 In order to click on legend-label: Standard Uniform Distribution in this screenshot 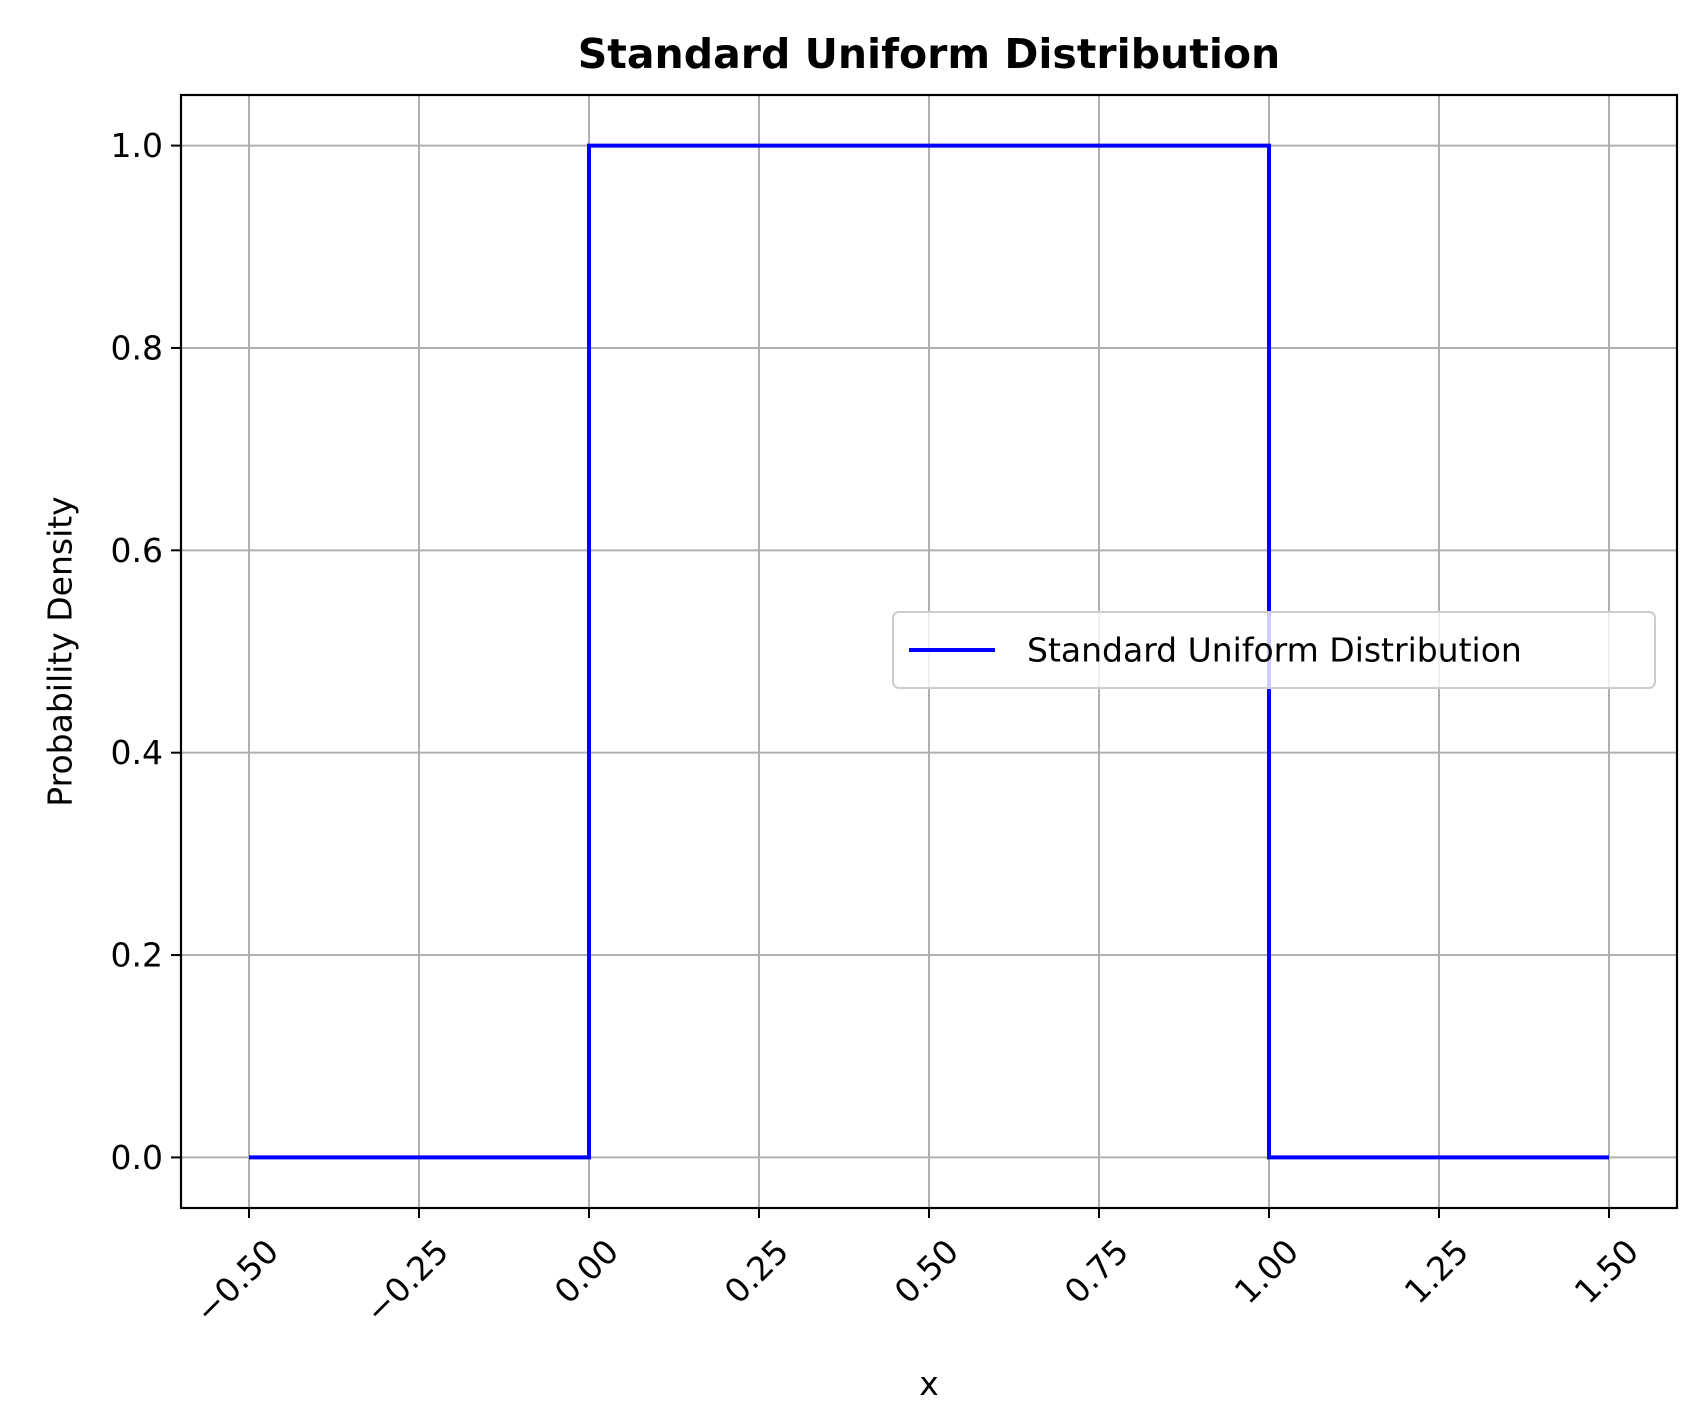, I will do `click(1274, 650)`.